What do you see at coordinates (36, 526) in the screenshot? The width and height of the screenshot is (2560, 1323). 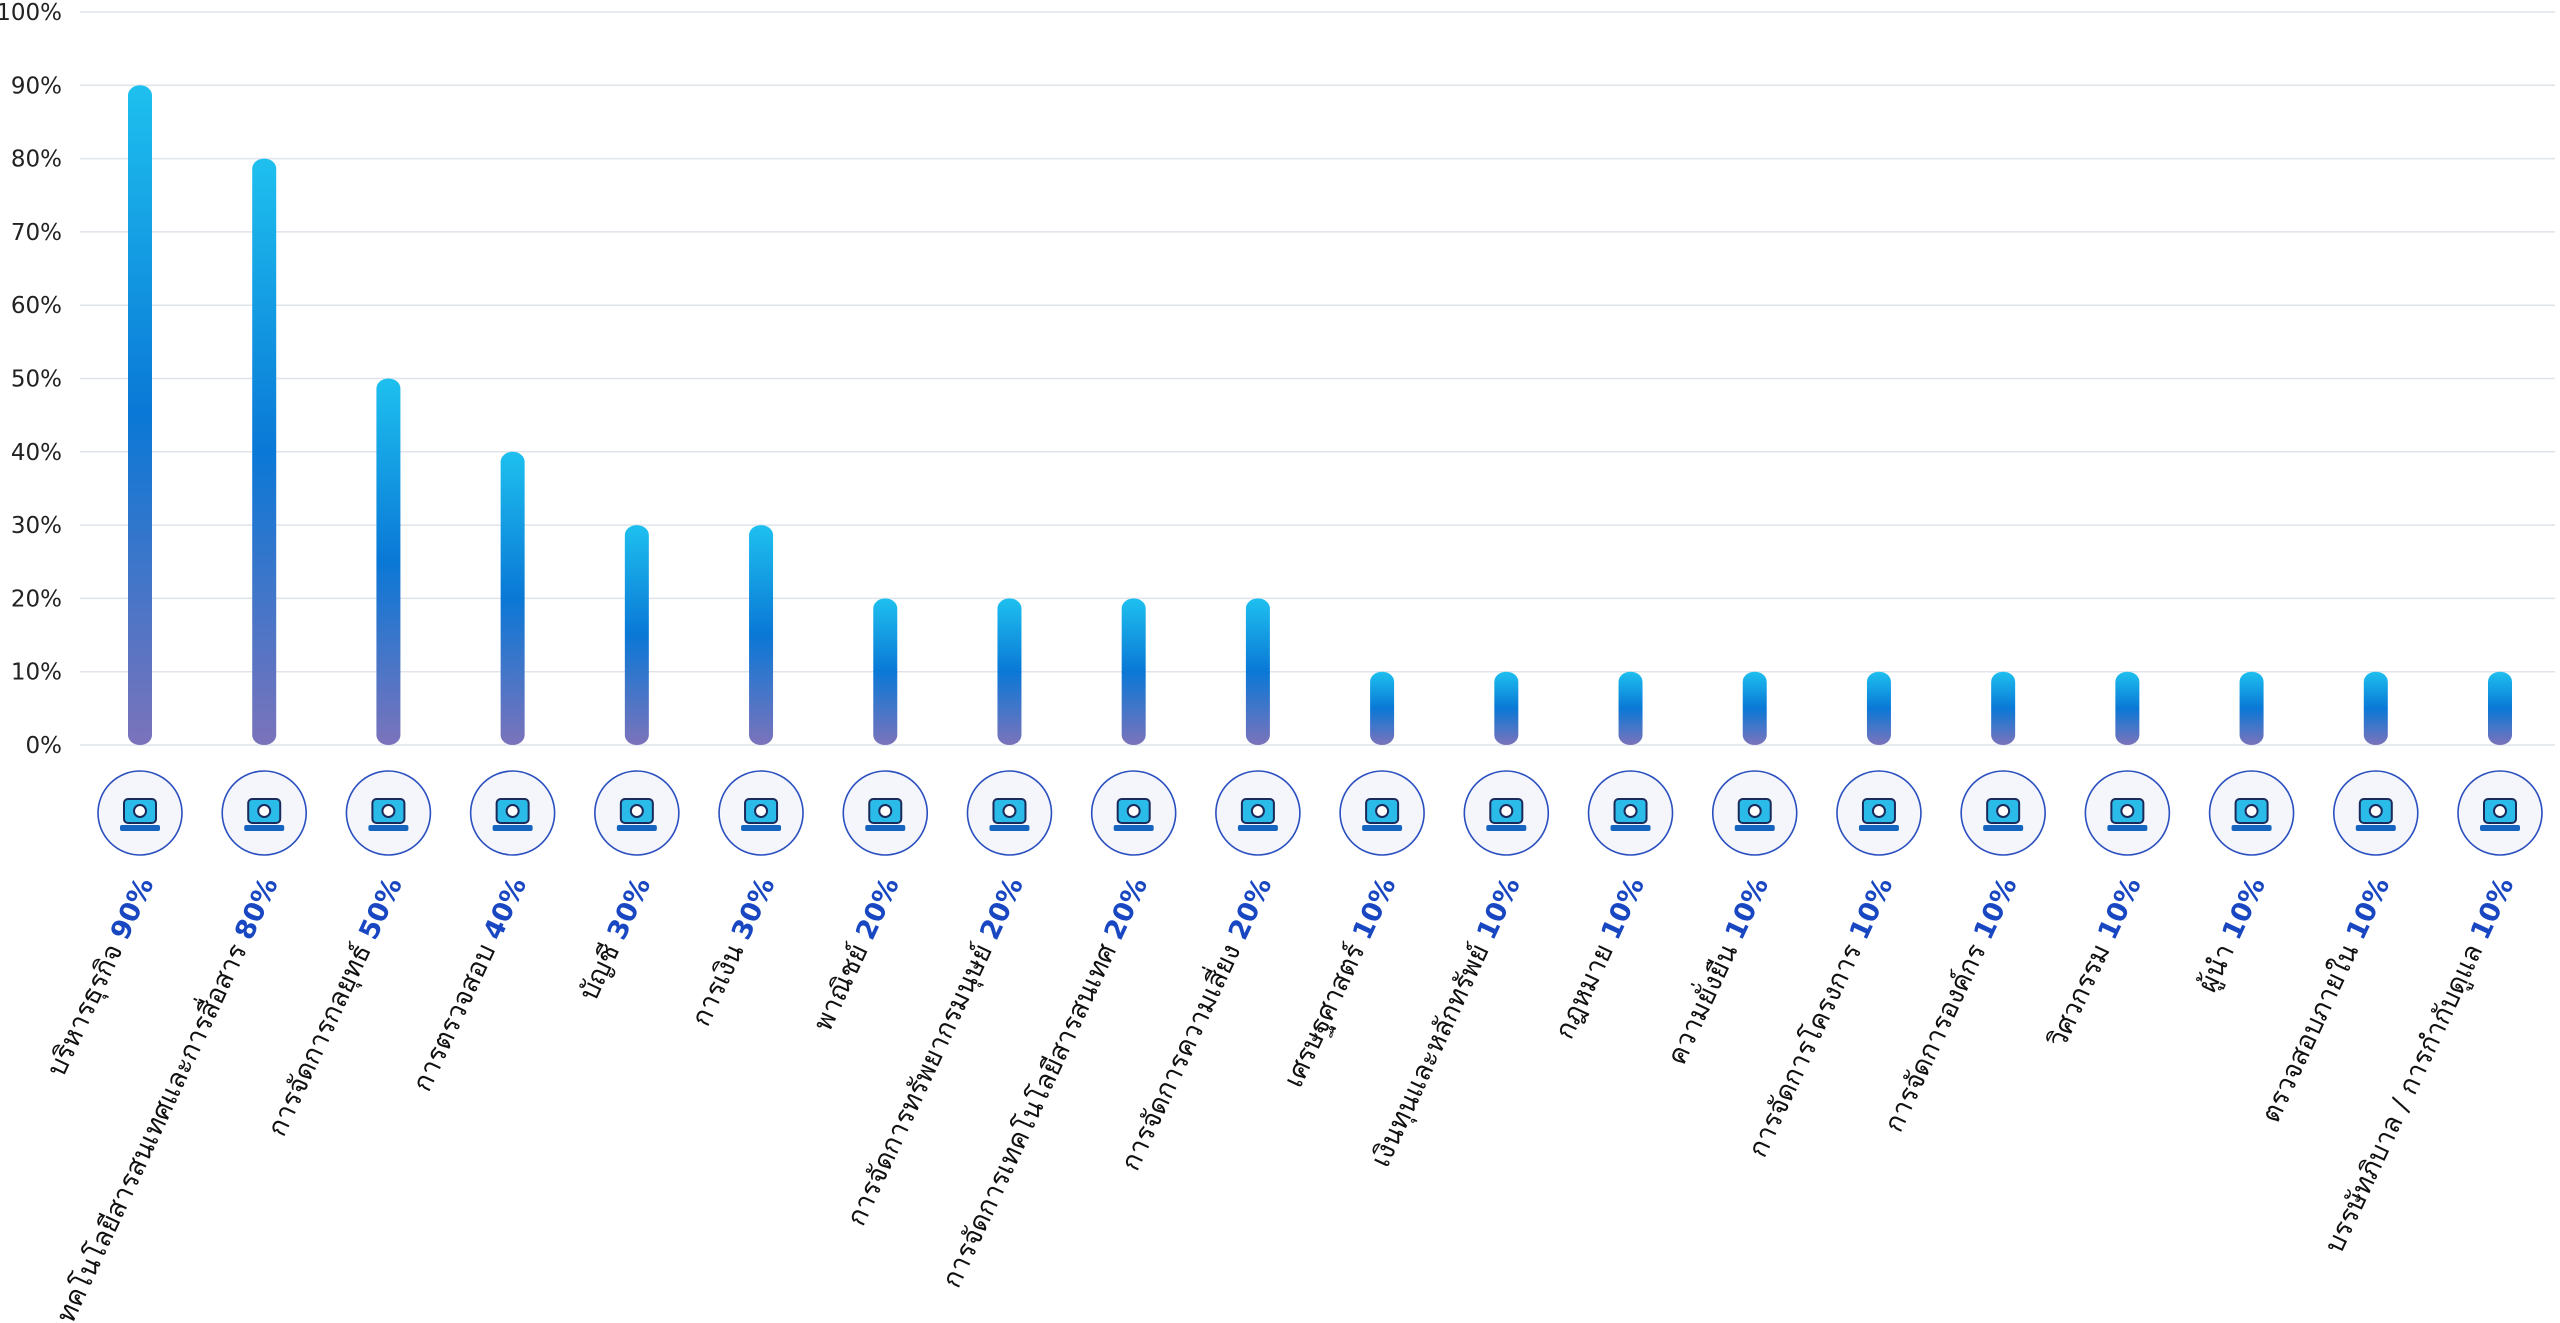 I see `y-tick-label: 30%` at bounding box center [36, 526].